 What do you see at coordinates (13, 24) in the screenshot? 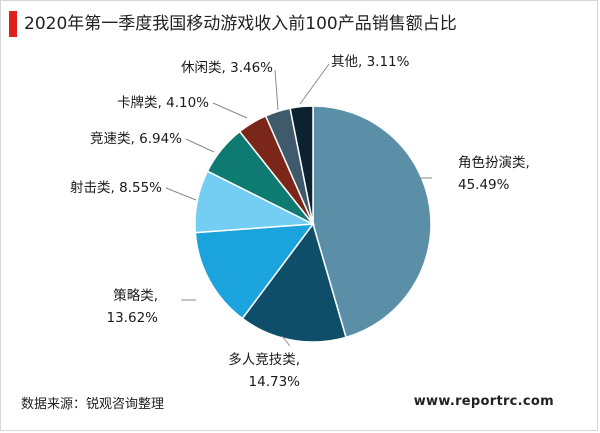
I see `title-accent-bar` at bounding box center [13, 24].